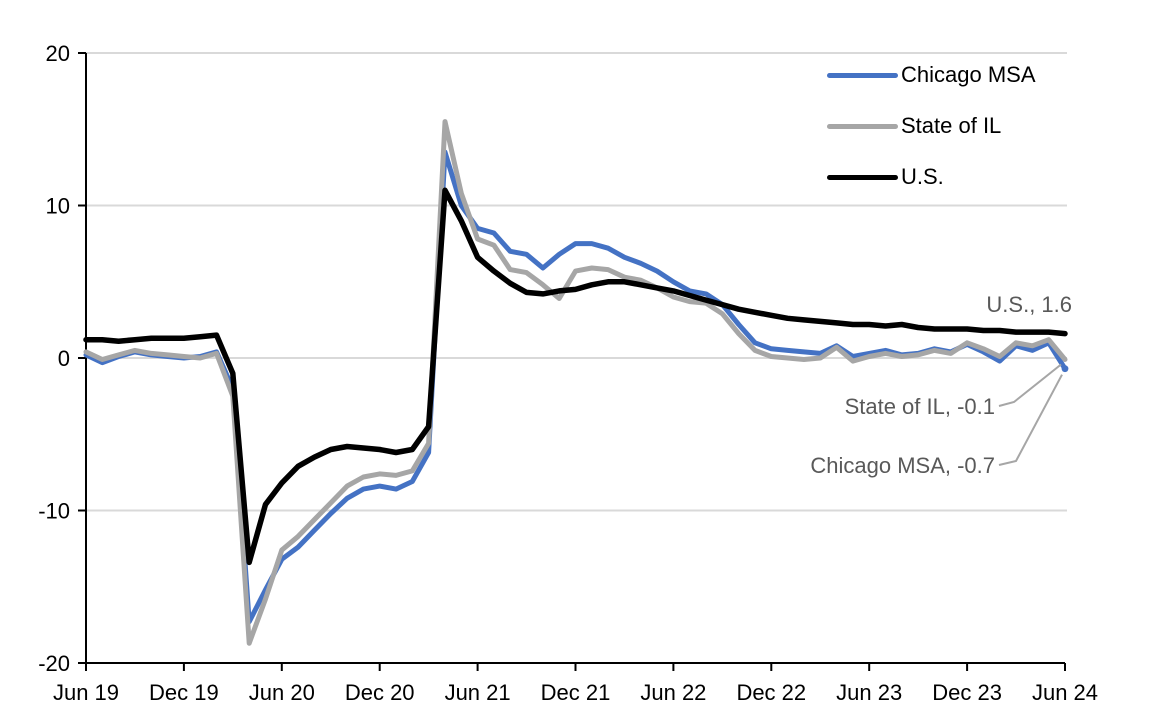  What do you see at coordinates (862, 75) in the screenshot?
I see `legend-swatch-chicago-msa` at bounding box center [862, 75].